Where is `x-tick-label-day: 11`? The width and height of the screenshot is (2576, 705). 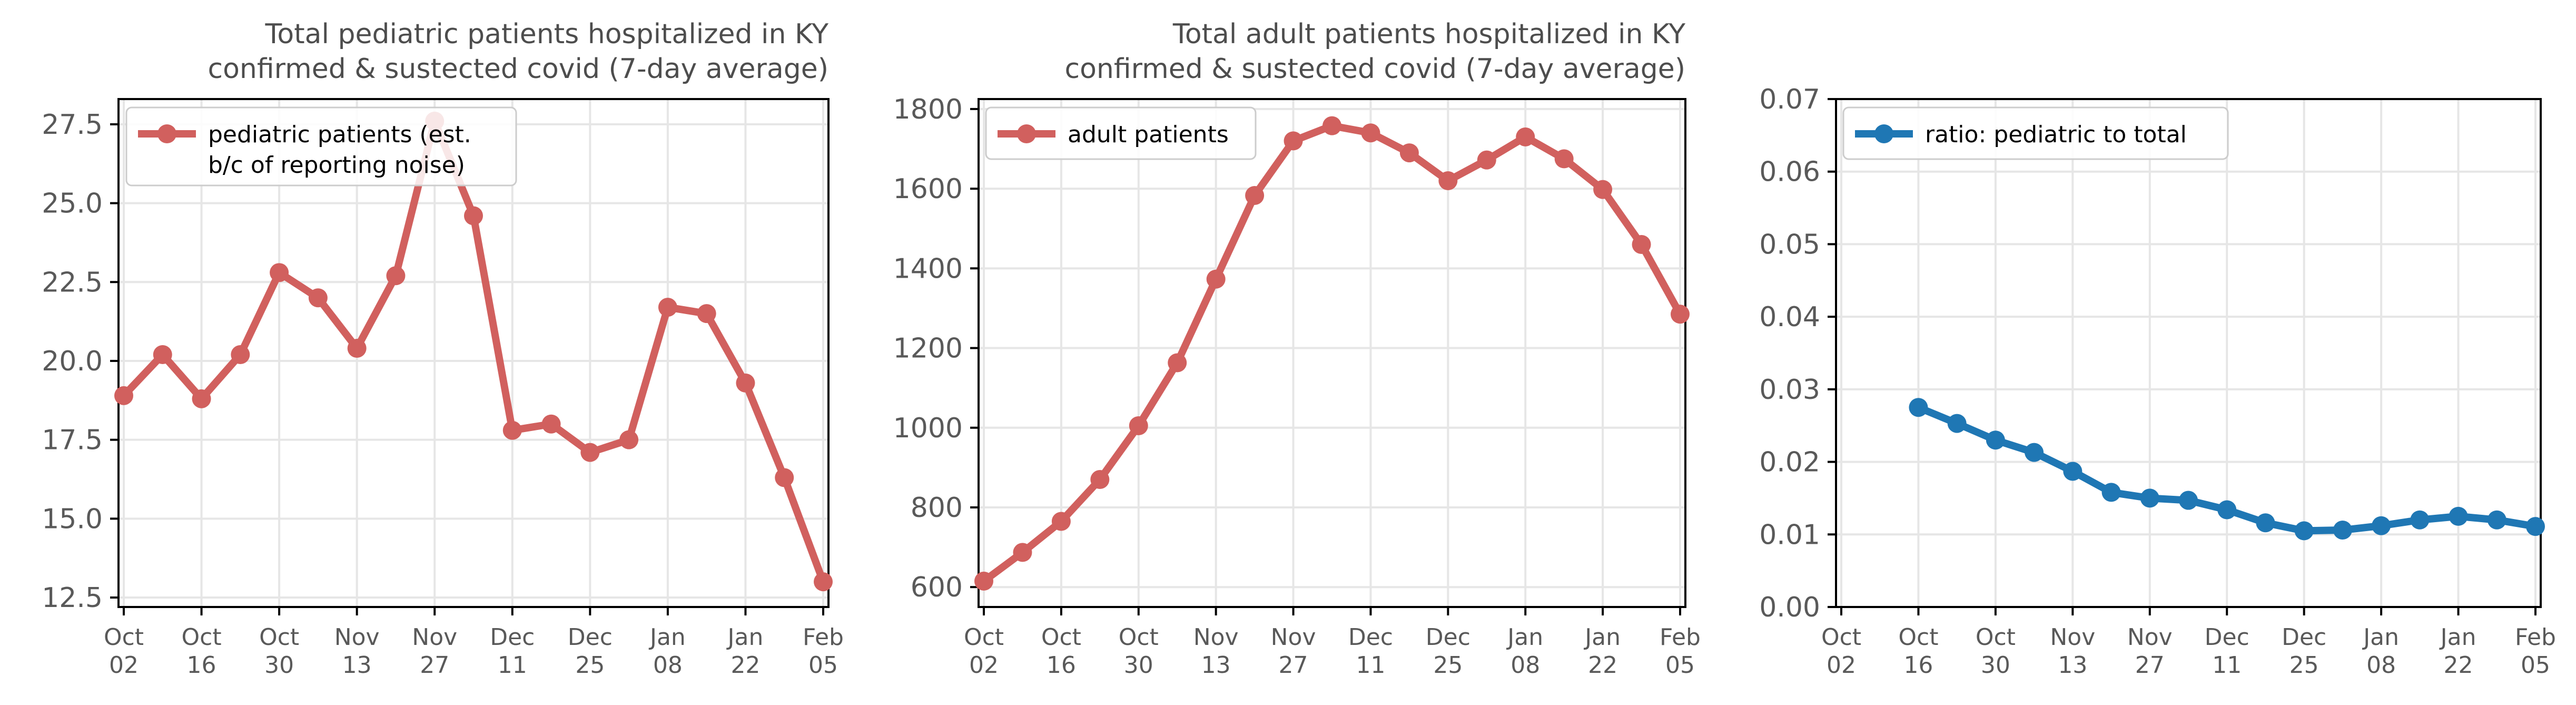 x-tick-label-day: 11 is located at coordinates (512, 665).